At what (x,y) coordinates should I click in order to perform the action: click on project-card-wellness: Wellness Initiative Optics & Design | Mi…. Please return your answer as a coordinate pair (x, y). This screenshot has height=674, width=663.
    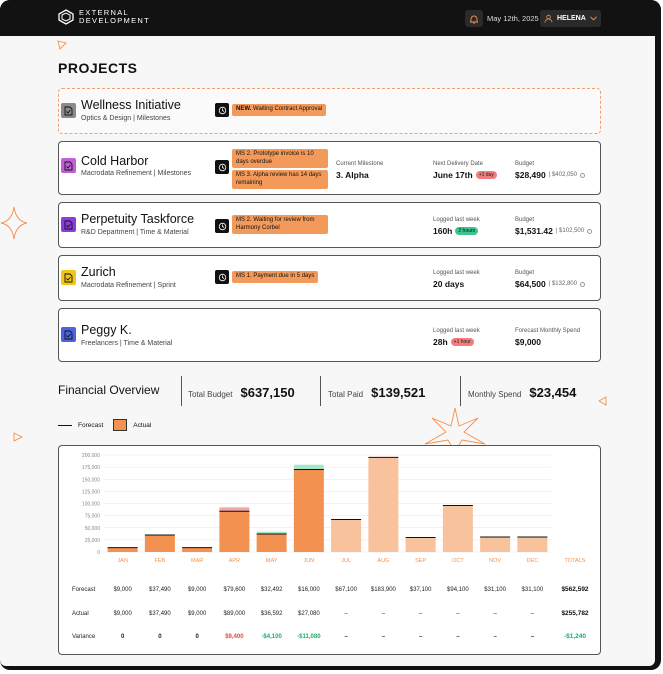
    Looking at the image, I should click on (329, 111).